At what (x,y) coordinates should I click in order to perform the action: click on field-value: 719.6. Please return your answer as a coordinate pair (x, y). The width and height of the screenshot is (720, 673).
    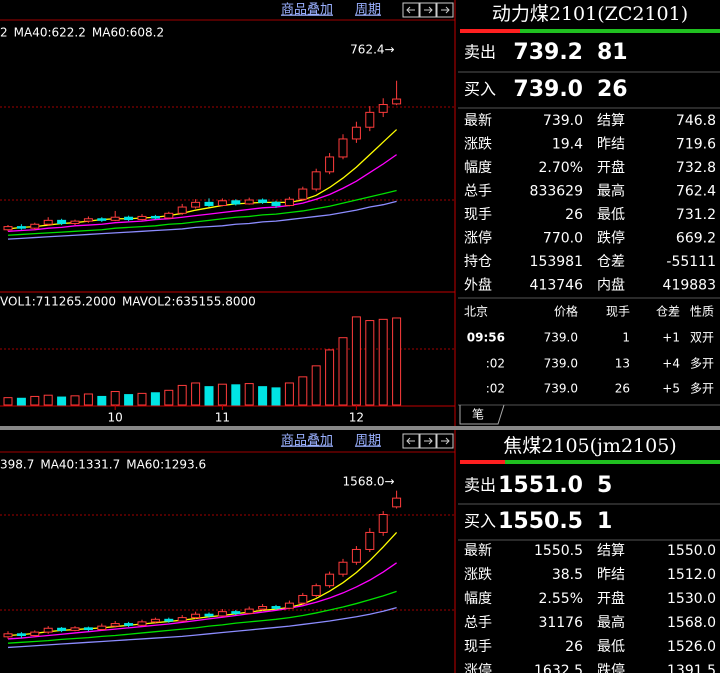
    Looking at the image, I should click on (696, 145).